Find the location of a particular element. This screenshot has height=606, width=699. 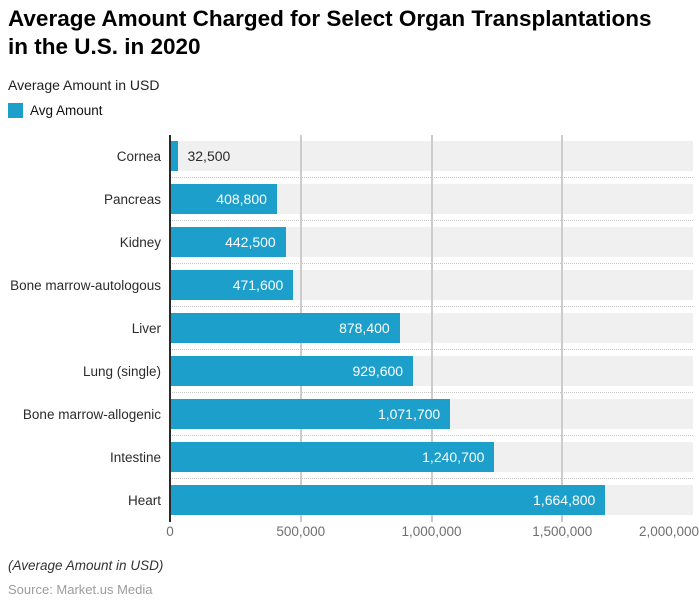

bar-row: Bone marrow-allogenic 1,071,700 is located at coordinates (349, 414).